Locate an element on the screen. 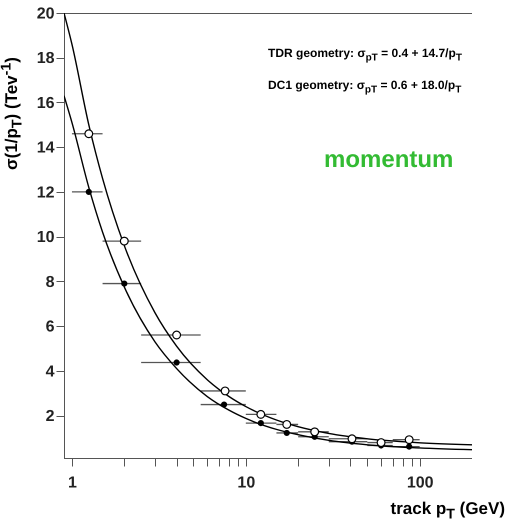 Image resolution: width=507 pixels, height=526 pixels. y-tick-label: 20 is located at coordinates (45, 14).